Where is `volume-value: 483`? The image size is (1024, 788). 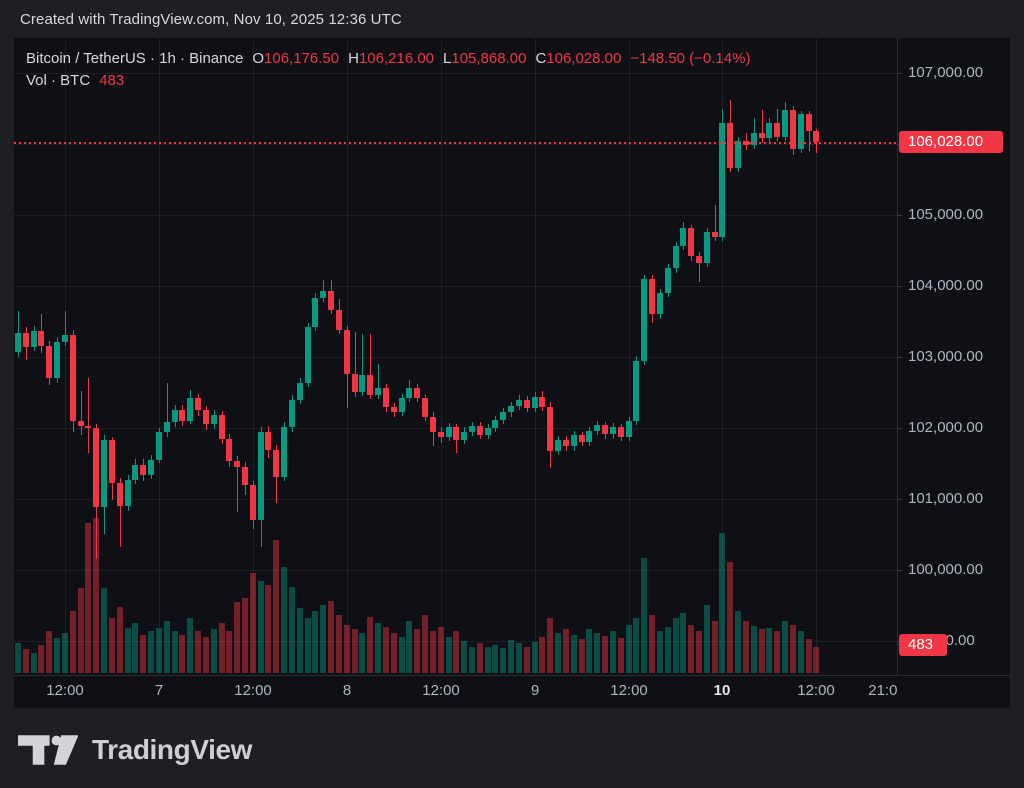 volume-value: 483 is located at coordinates (112, 80).